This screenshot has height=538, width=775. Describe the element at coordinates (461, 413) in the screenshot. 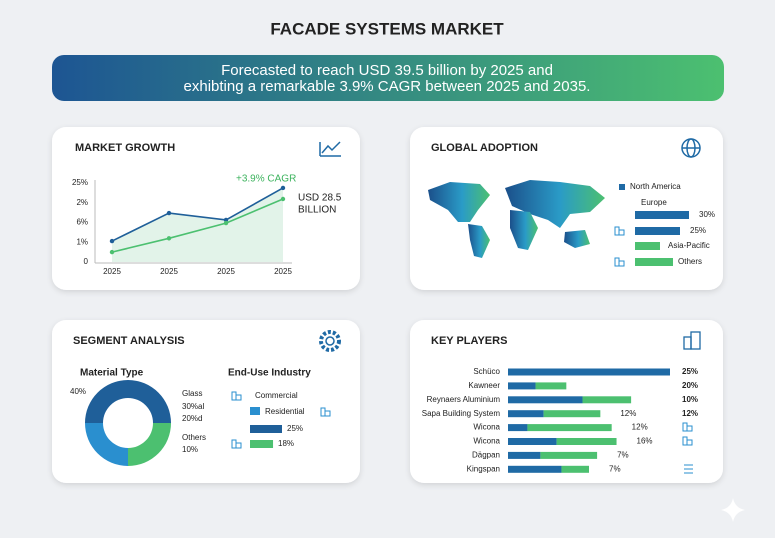

I see `player-name: Sapa Building System` at that location.